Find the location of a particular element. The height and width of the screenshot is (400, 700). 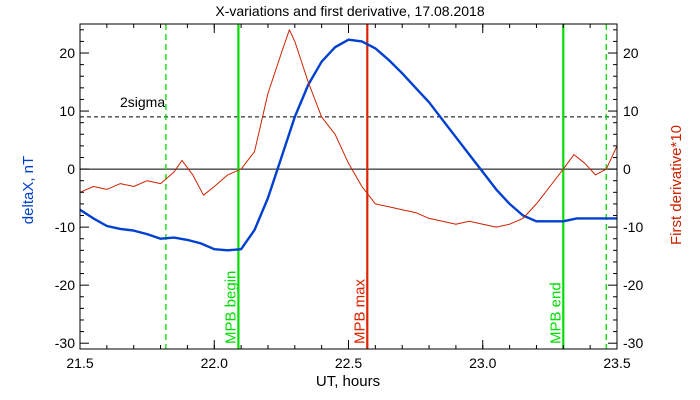

y-tick-label-right-2: -10 is located at coordinates (633, 227).